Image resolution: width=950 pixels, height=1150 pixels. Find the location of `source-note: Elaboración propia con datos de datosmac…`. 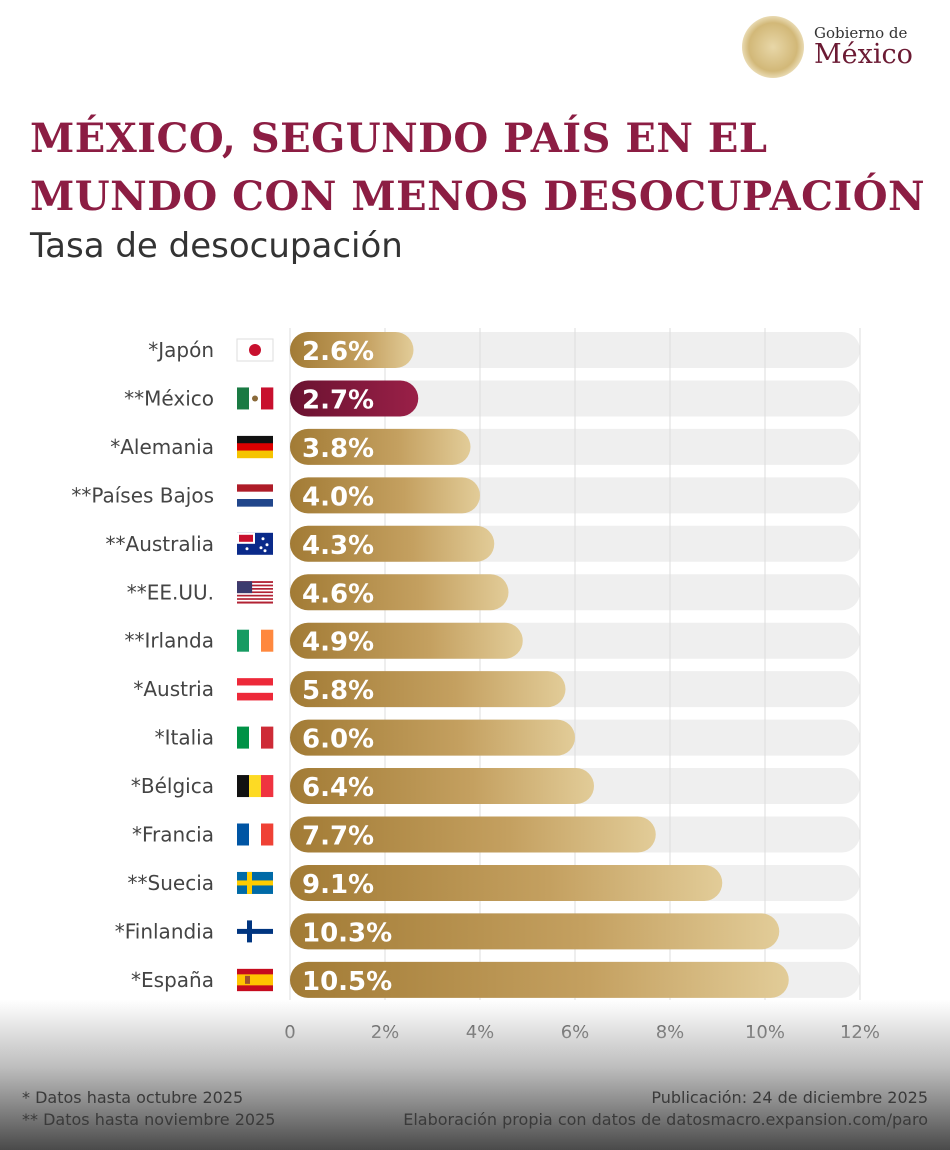

source-note: Elaboración propia con datos de datosmac… is located at coordinates (665, 1119).